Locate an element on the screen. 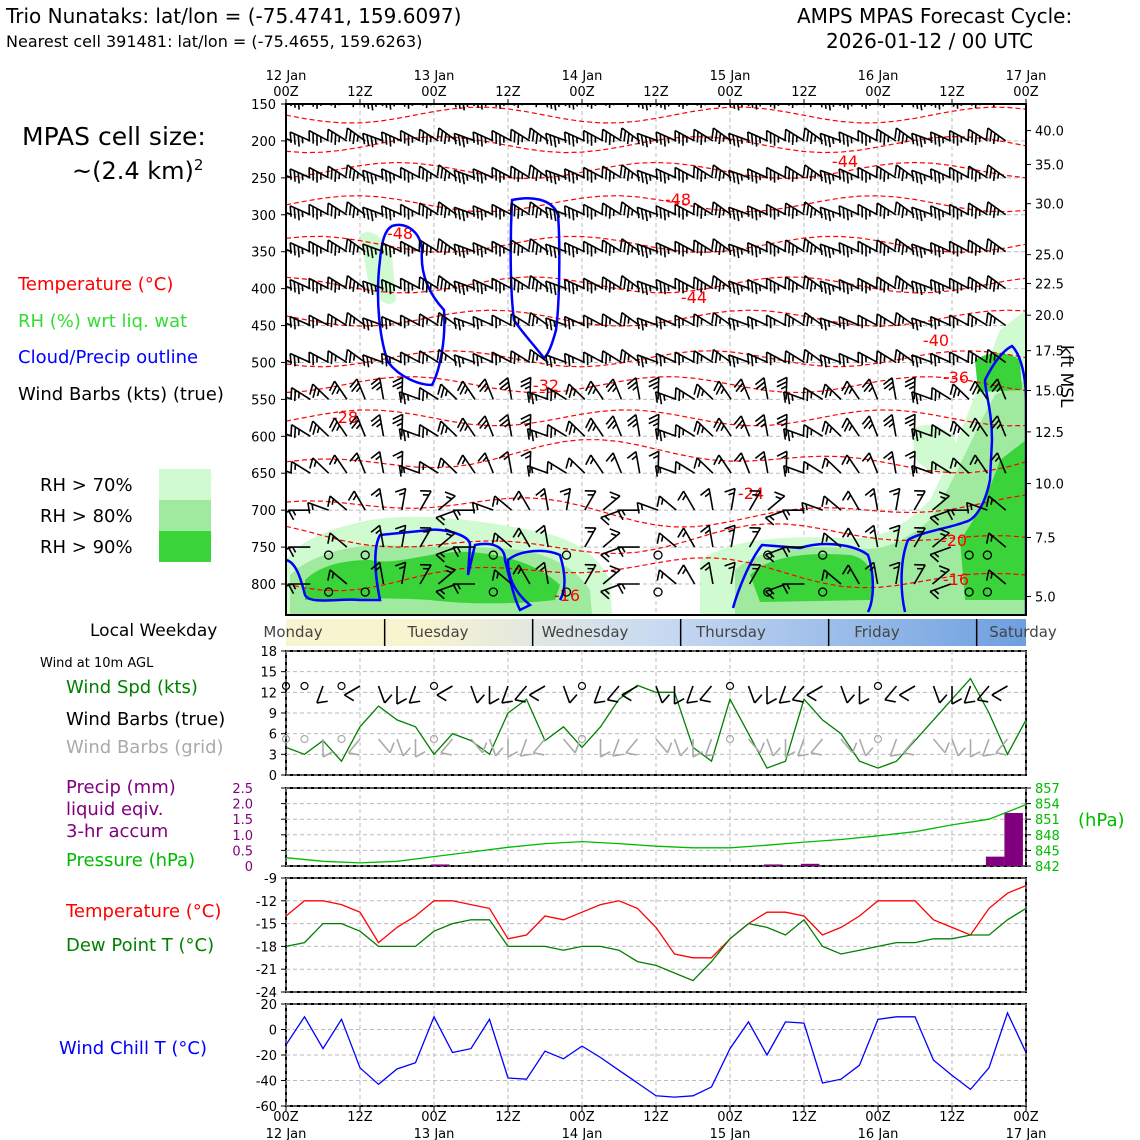 The image size is (1140, 1140). y-tick-label: -9 is located at coordinates (270, 879).